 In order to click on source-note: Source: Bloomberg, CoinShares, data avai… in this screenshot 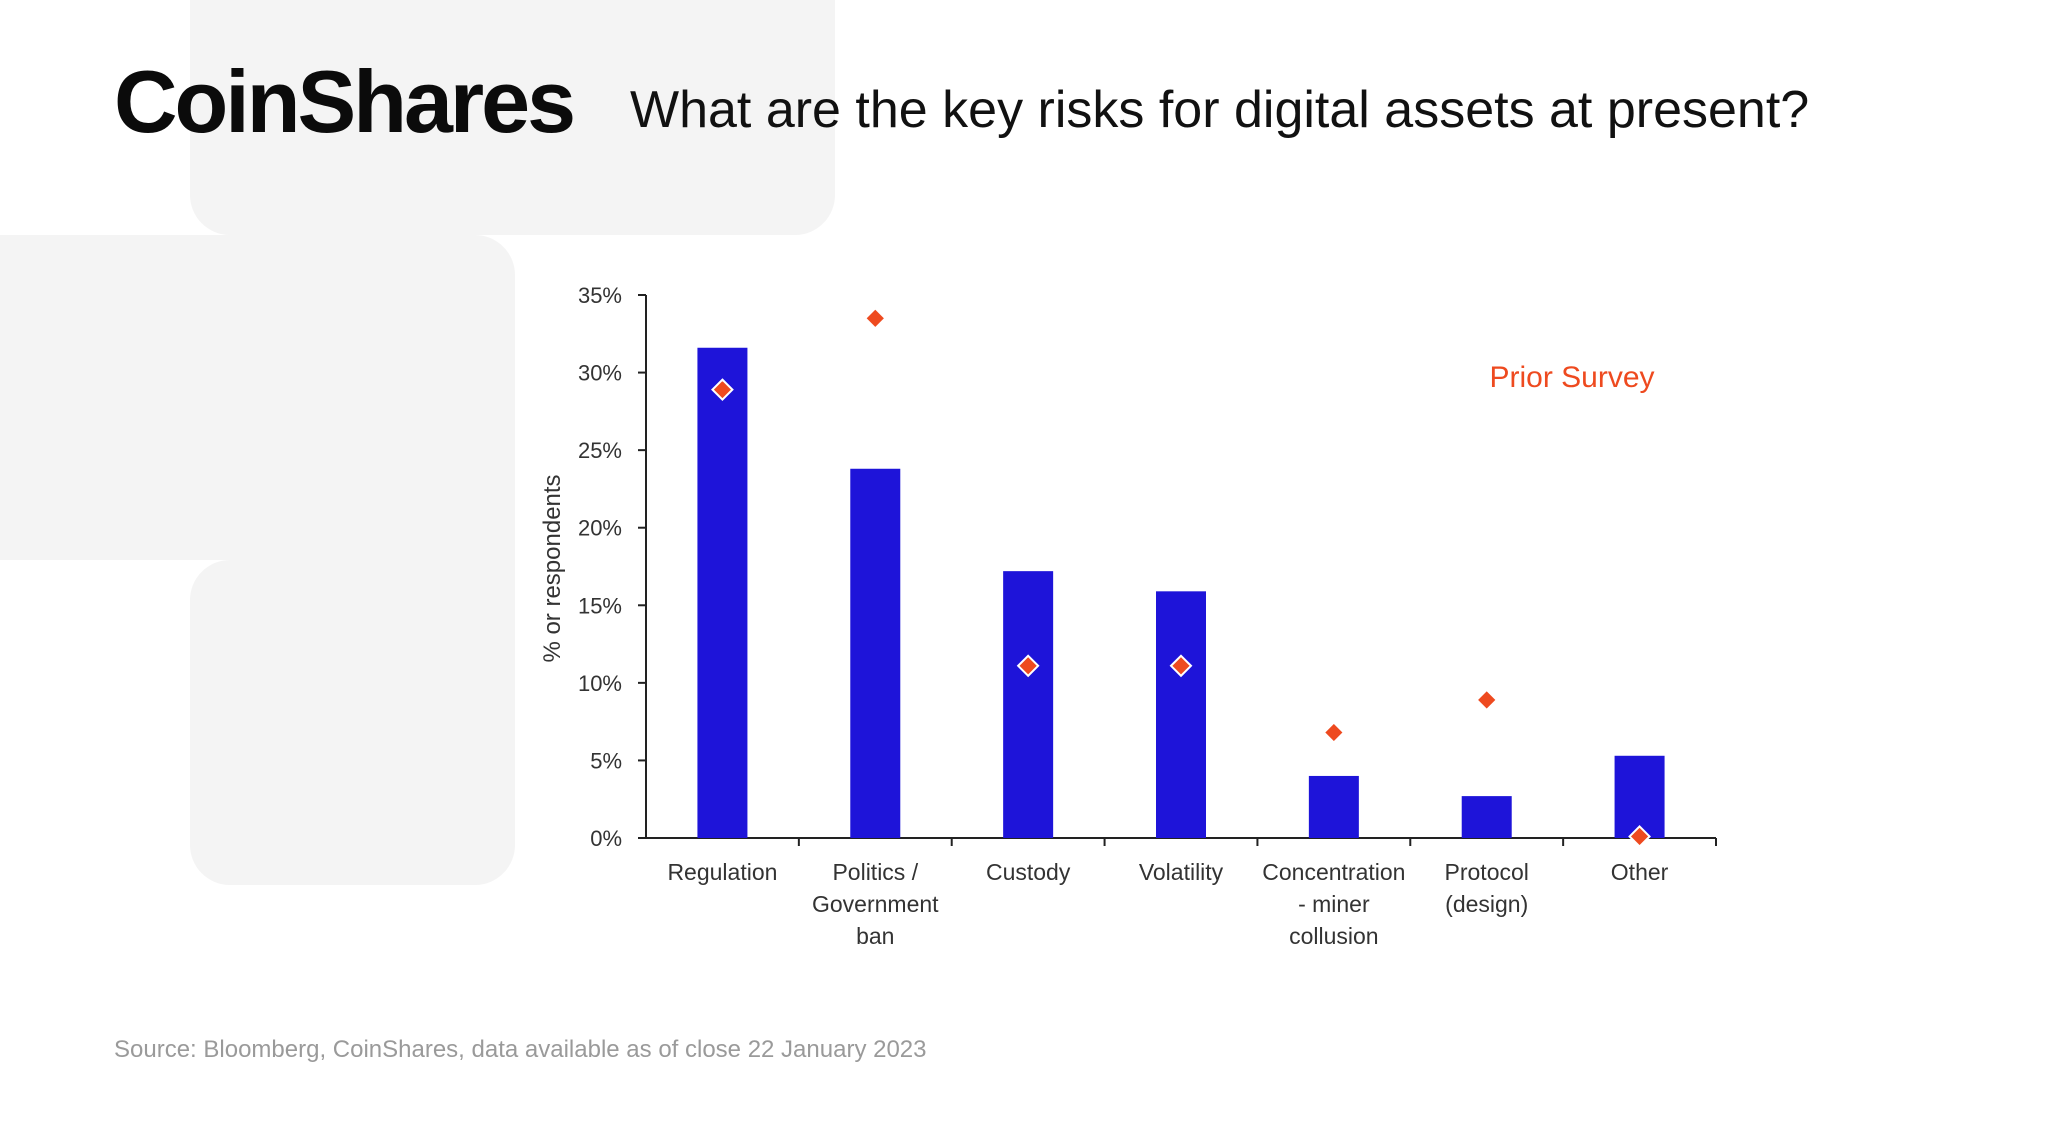, I will do `click(520, 1049)`.